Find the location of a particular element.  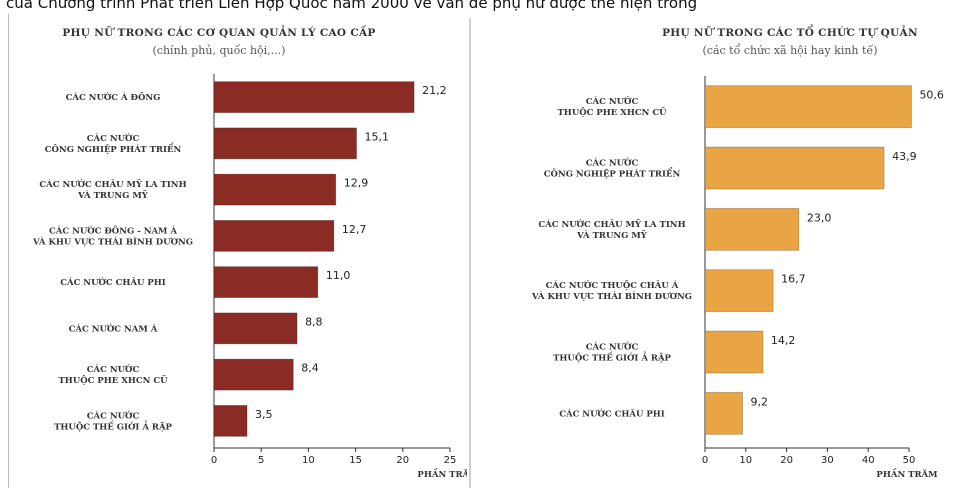

category-label: CÁC NƯỚC NAM Á is located at coordinates (113, 328).